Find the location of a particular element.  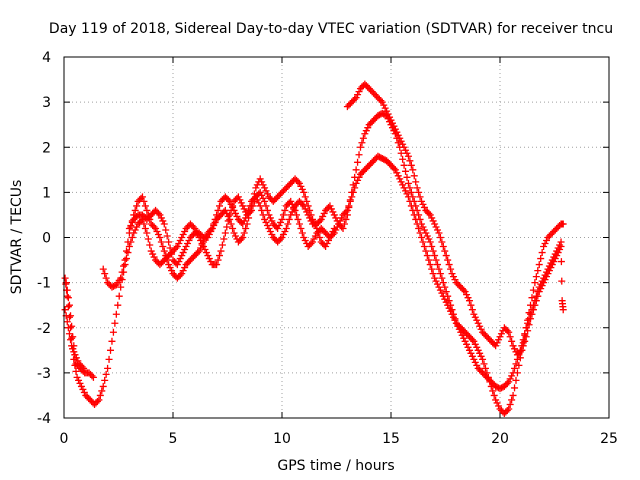

x-tick-label: 25 is located at coordinates (609, 439).